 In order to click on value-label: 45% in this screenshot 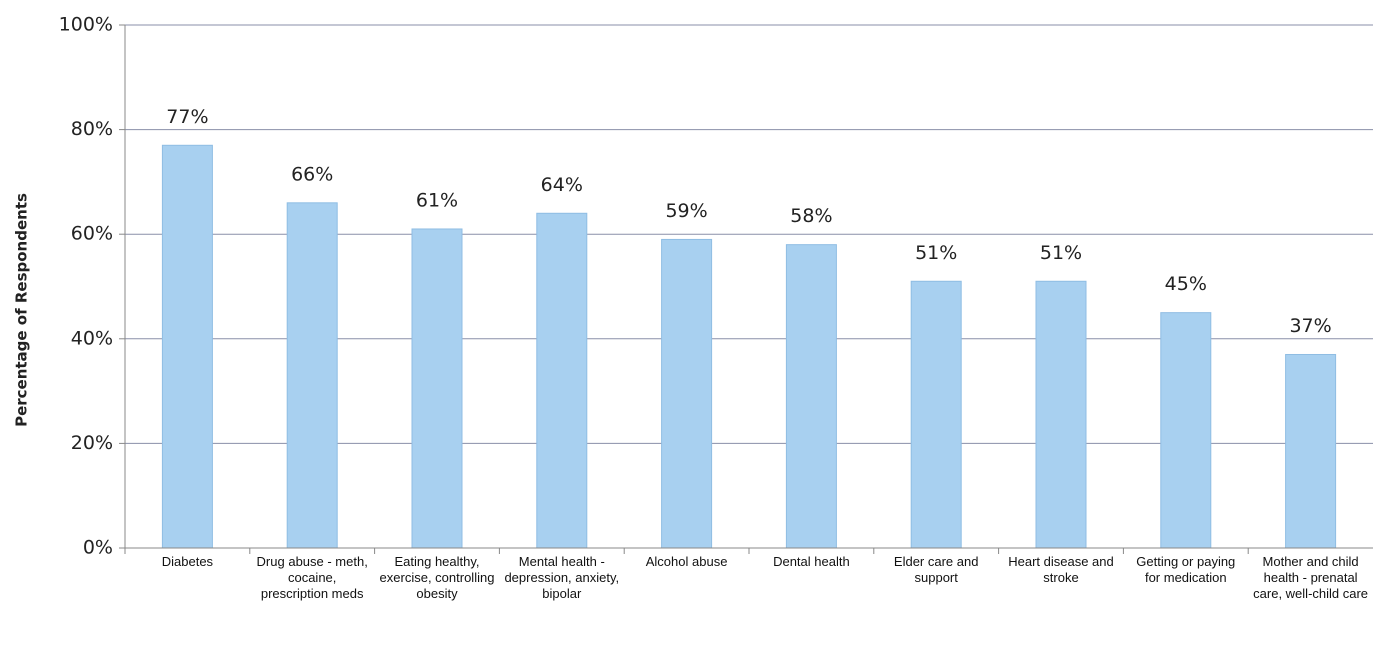, I will do `click(1186, 284)`.